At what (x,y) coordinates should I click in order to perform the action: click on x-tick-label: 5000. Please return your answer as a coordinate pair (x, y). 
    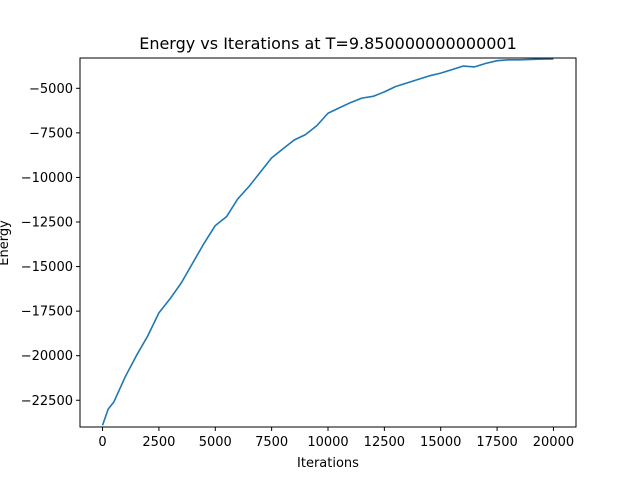
    Looking at the image, I should click on (215, 442).